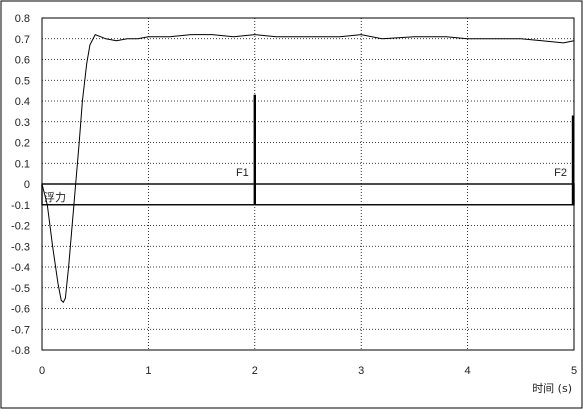 The image size is (583, 409). I want to click on x-tick-label: 3, so click(361, 371).